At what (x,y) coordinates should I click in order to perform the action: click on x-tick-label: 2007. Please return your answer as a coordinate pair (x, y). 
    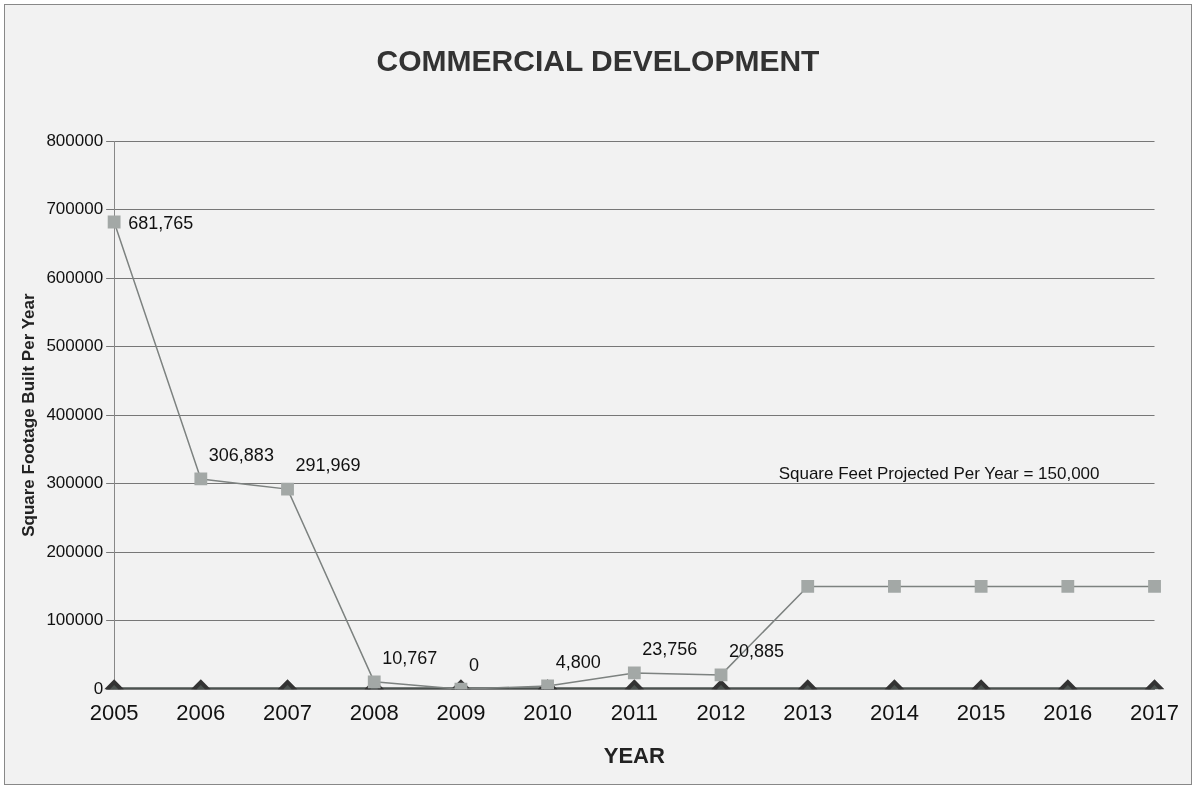
    Looking at the image, I should click on (287, 713).